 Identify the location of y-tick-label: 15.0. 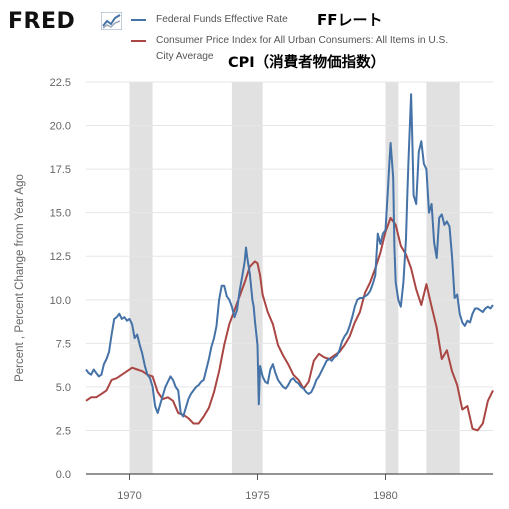
(60, 214).